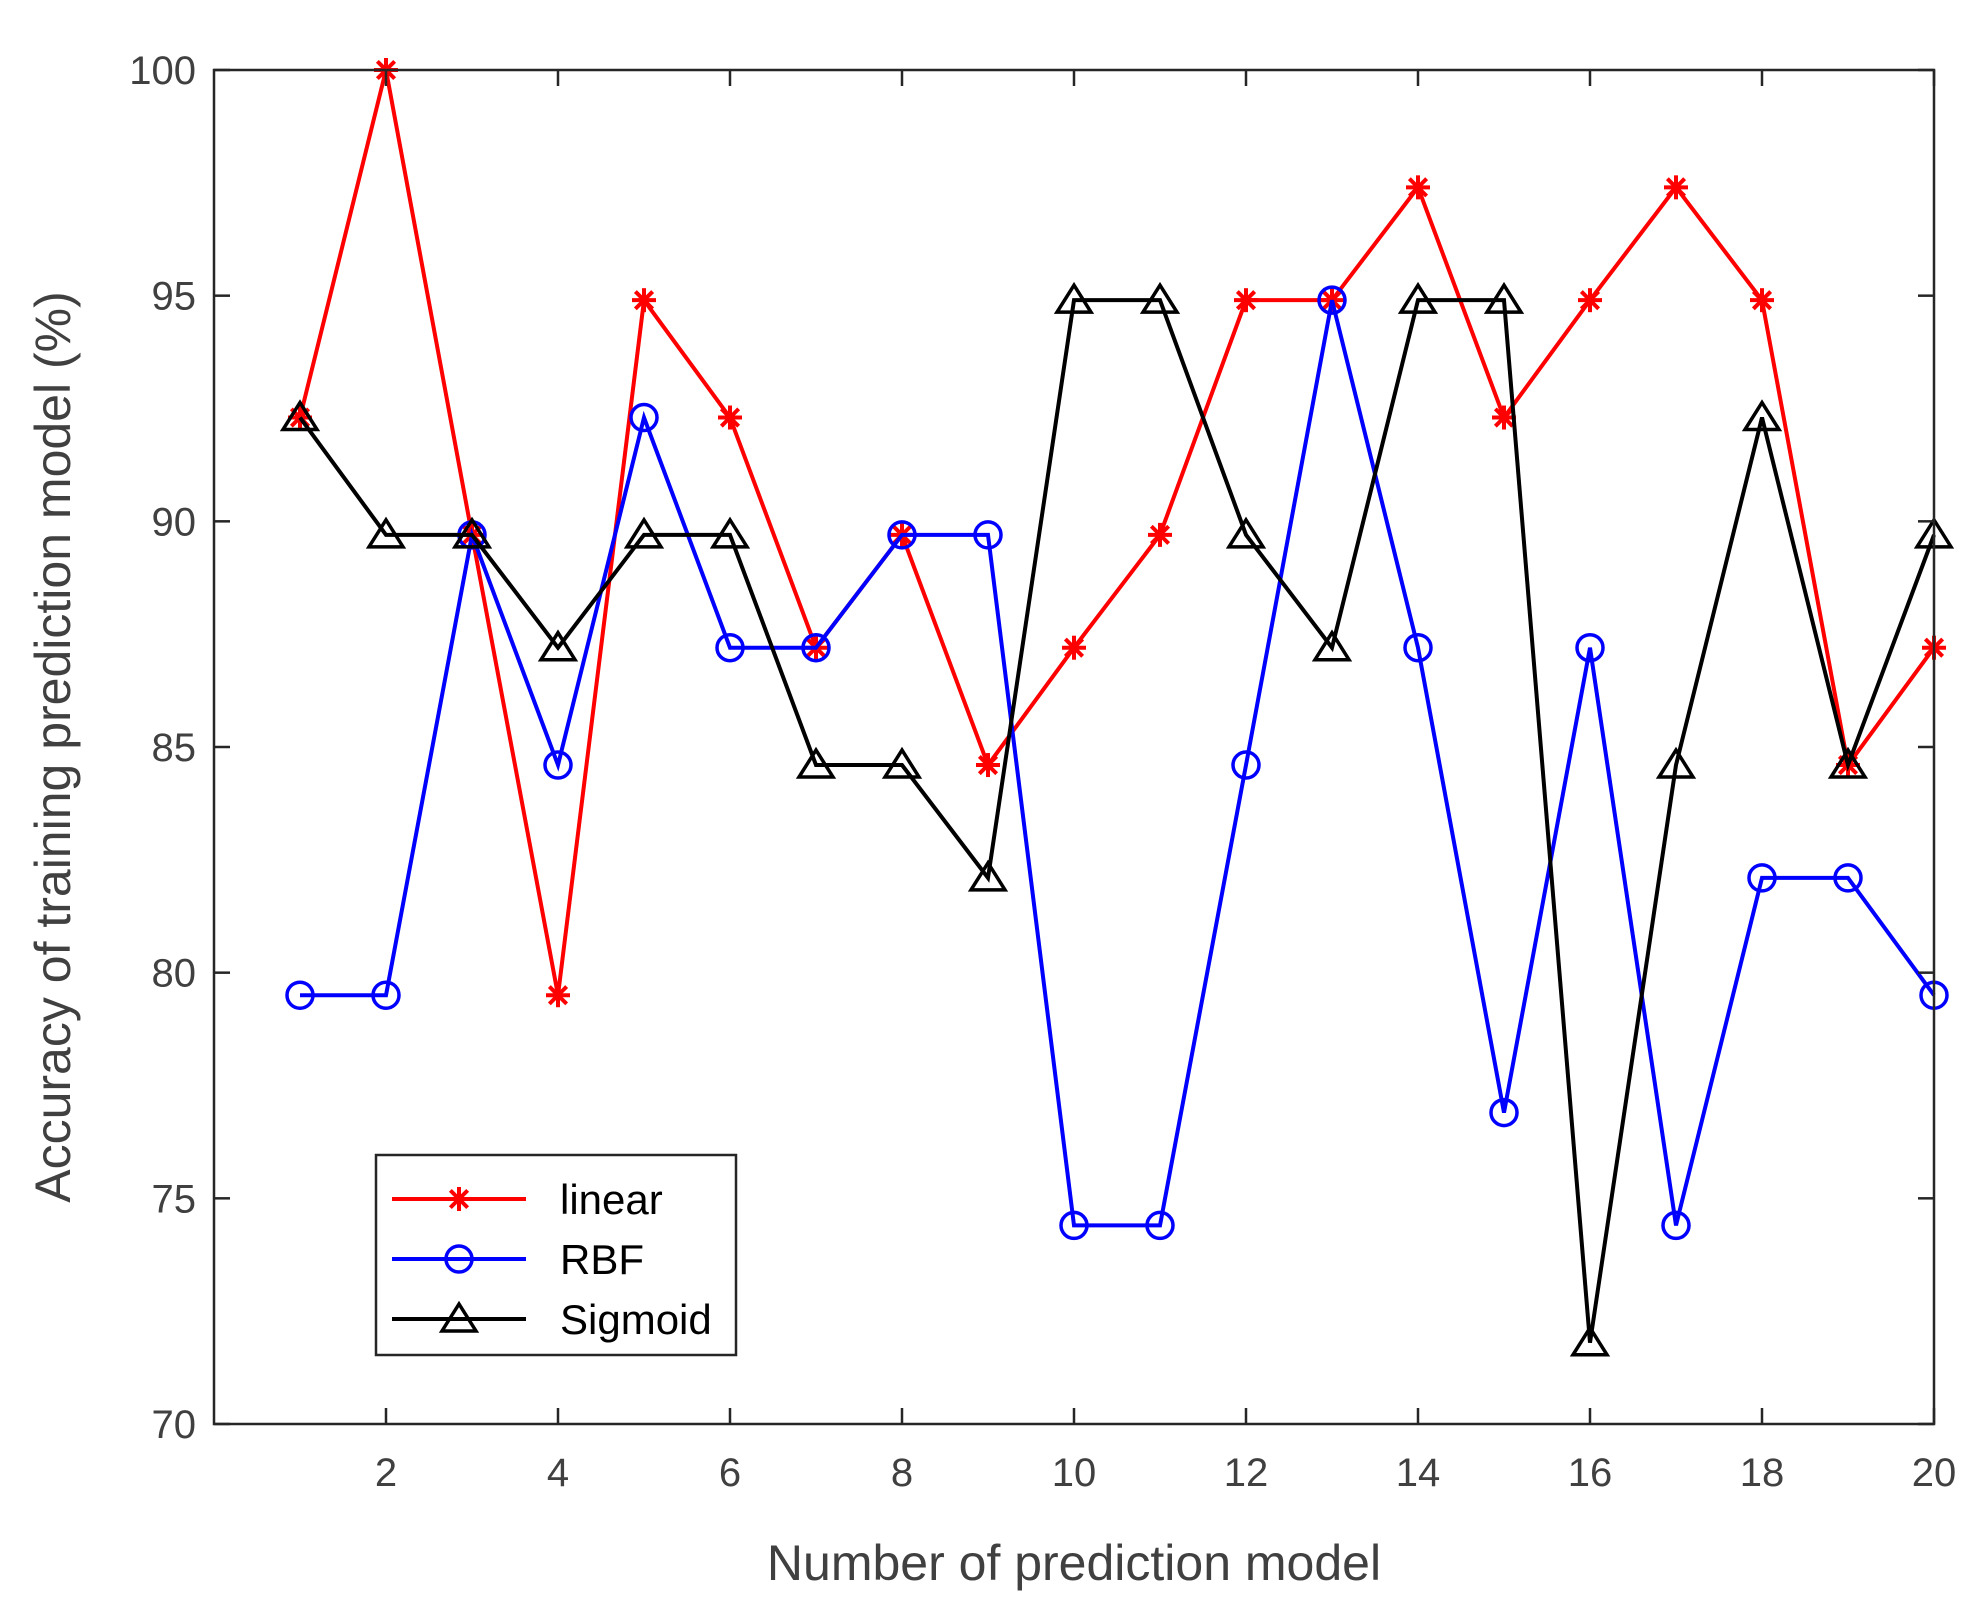  I want to click on legend-label: RBF, so click(602, 1259).